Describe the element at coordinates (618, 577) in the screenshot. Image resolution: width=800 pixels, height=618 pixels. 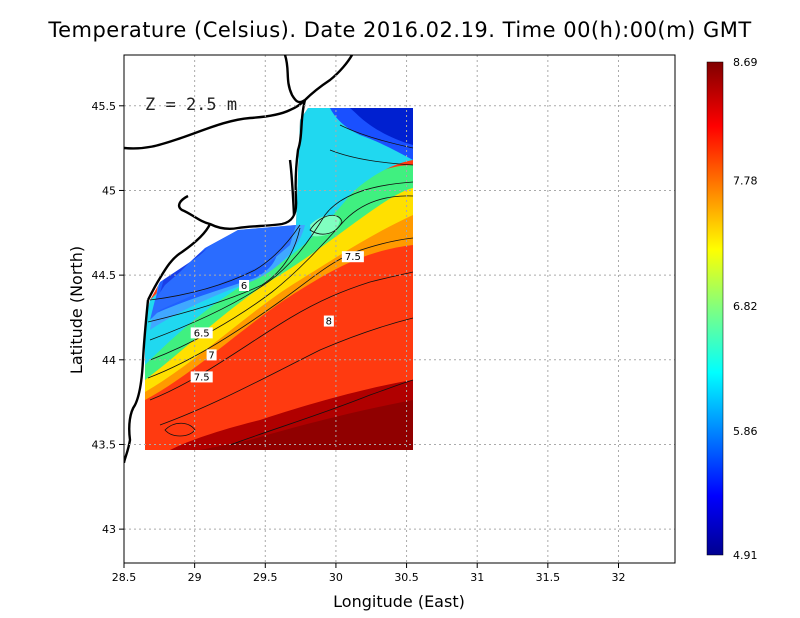
I see `x-tick-label: 32` at that location.